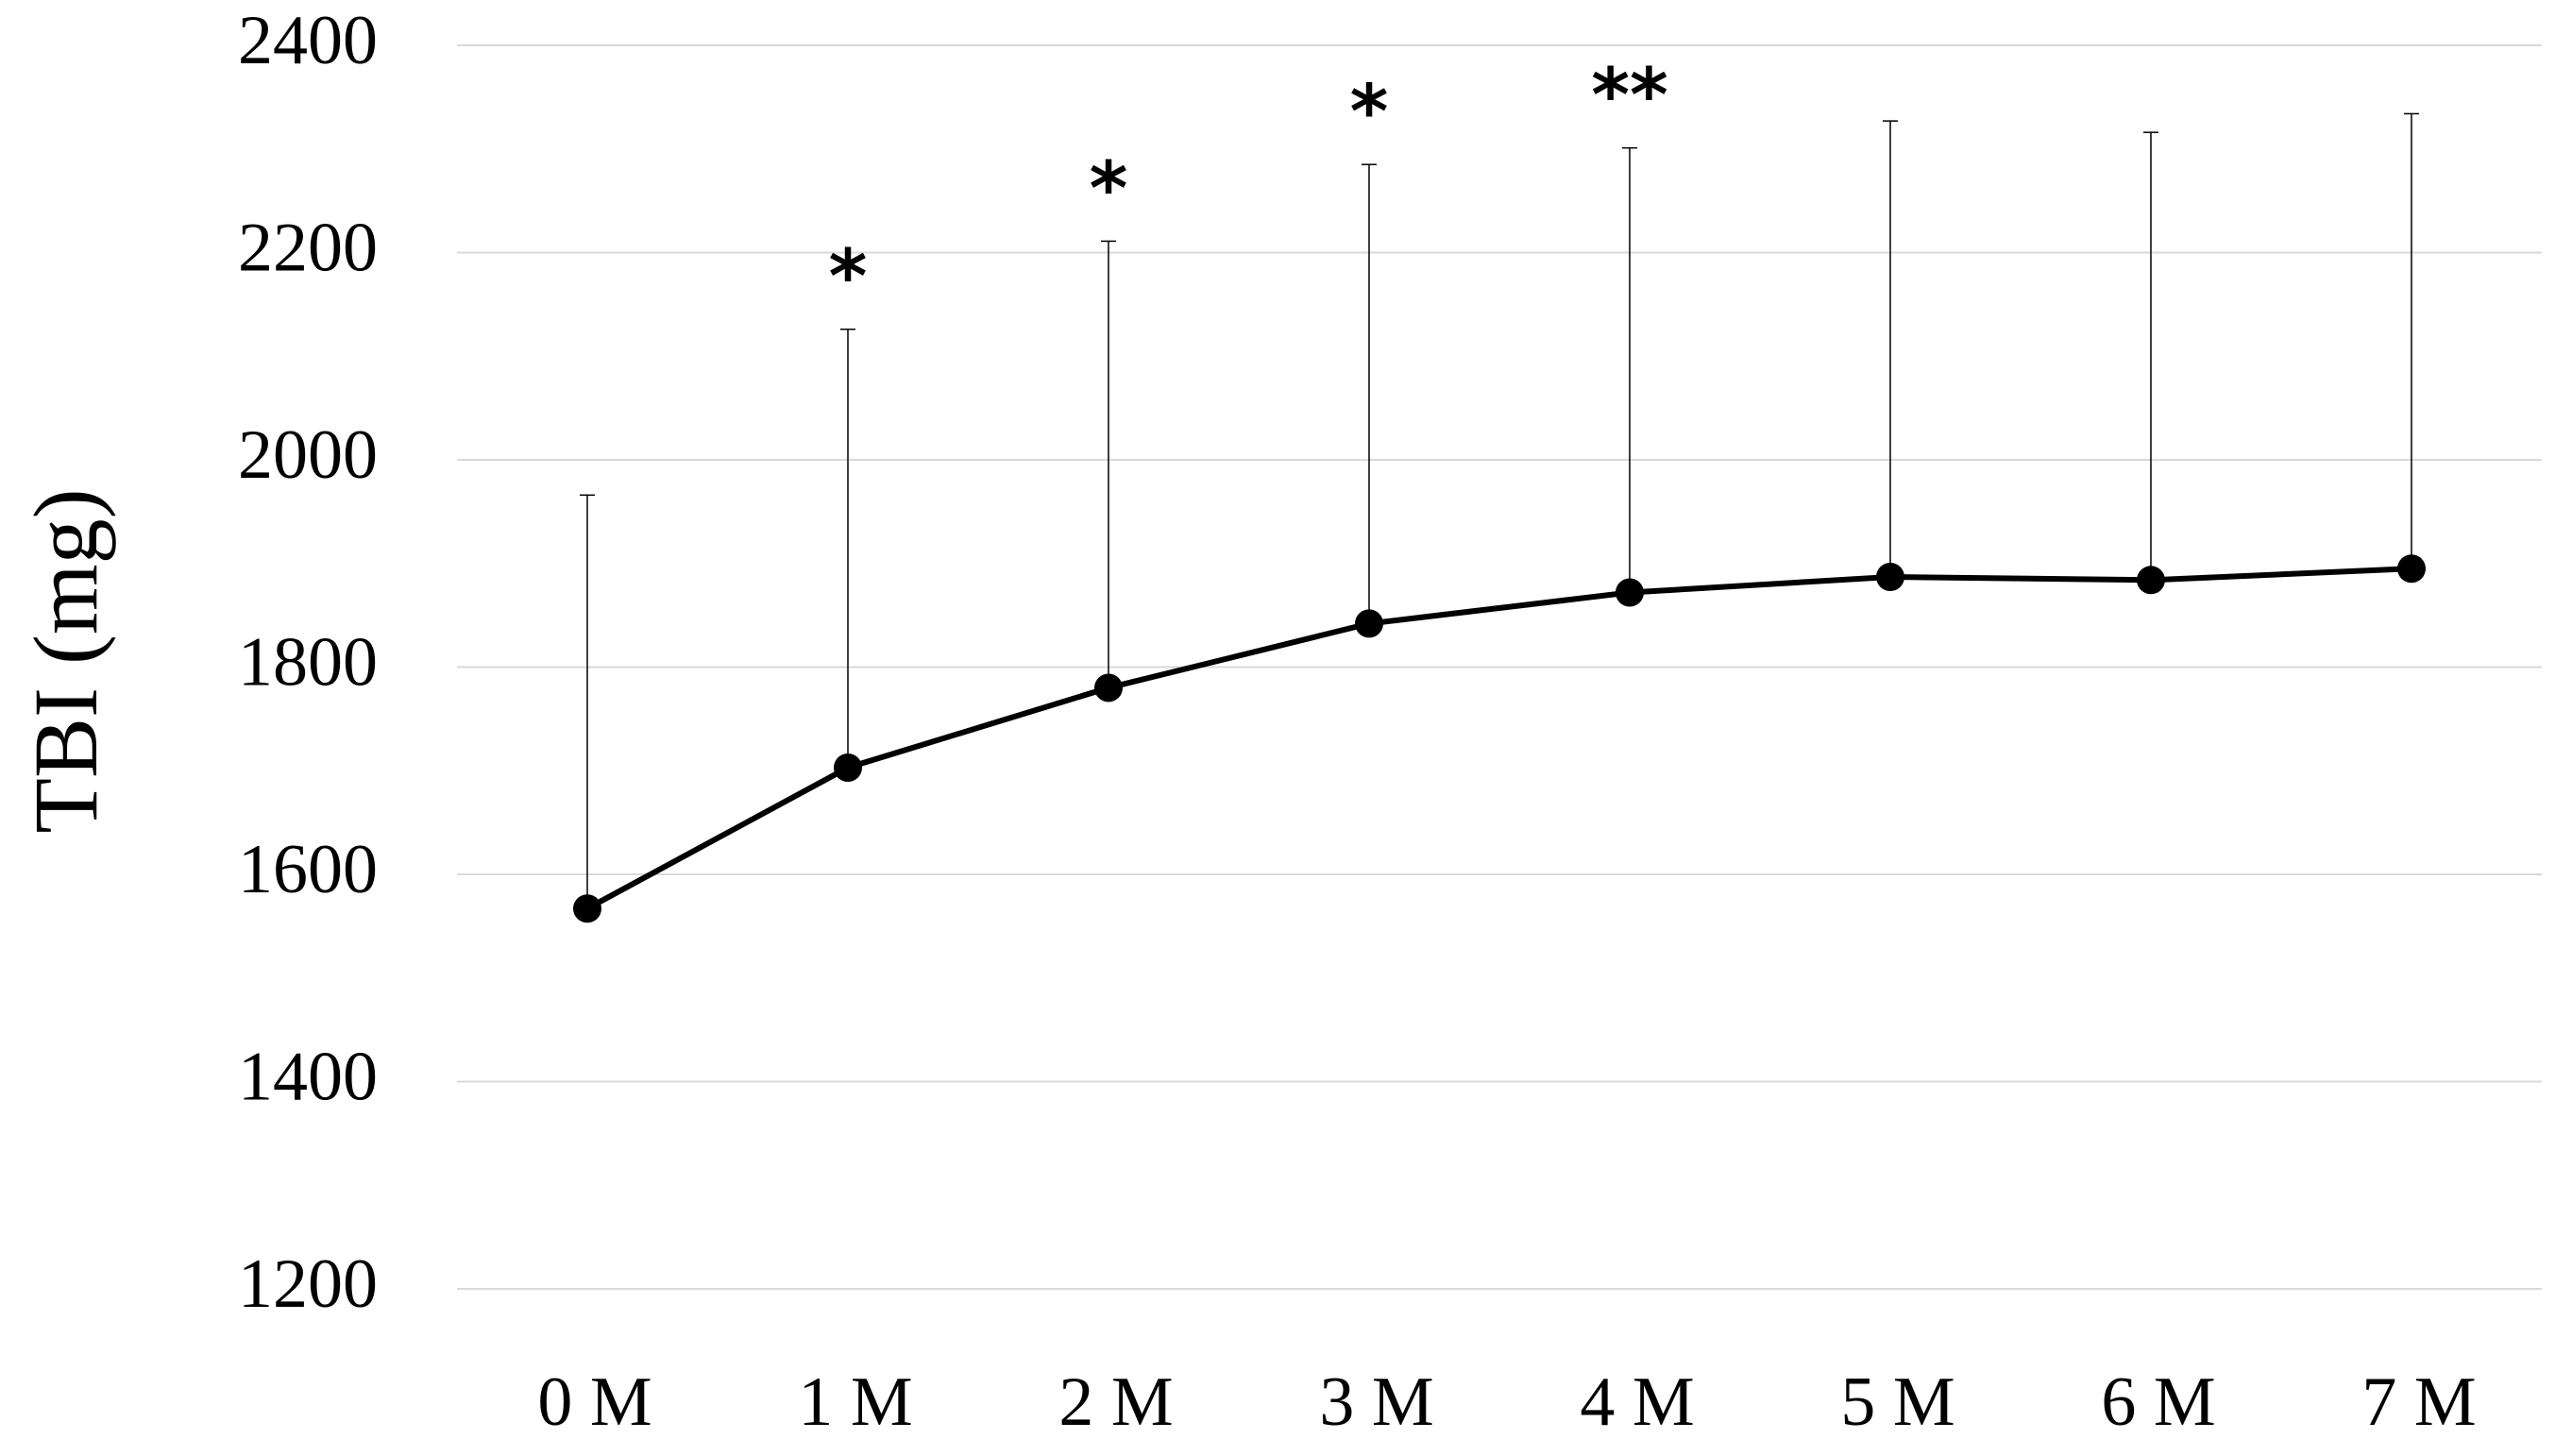  I want to click on x-tick-label: 1 M, so click(855, 1402).